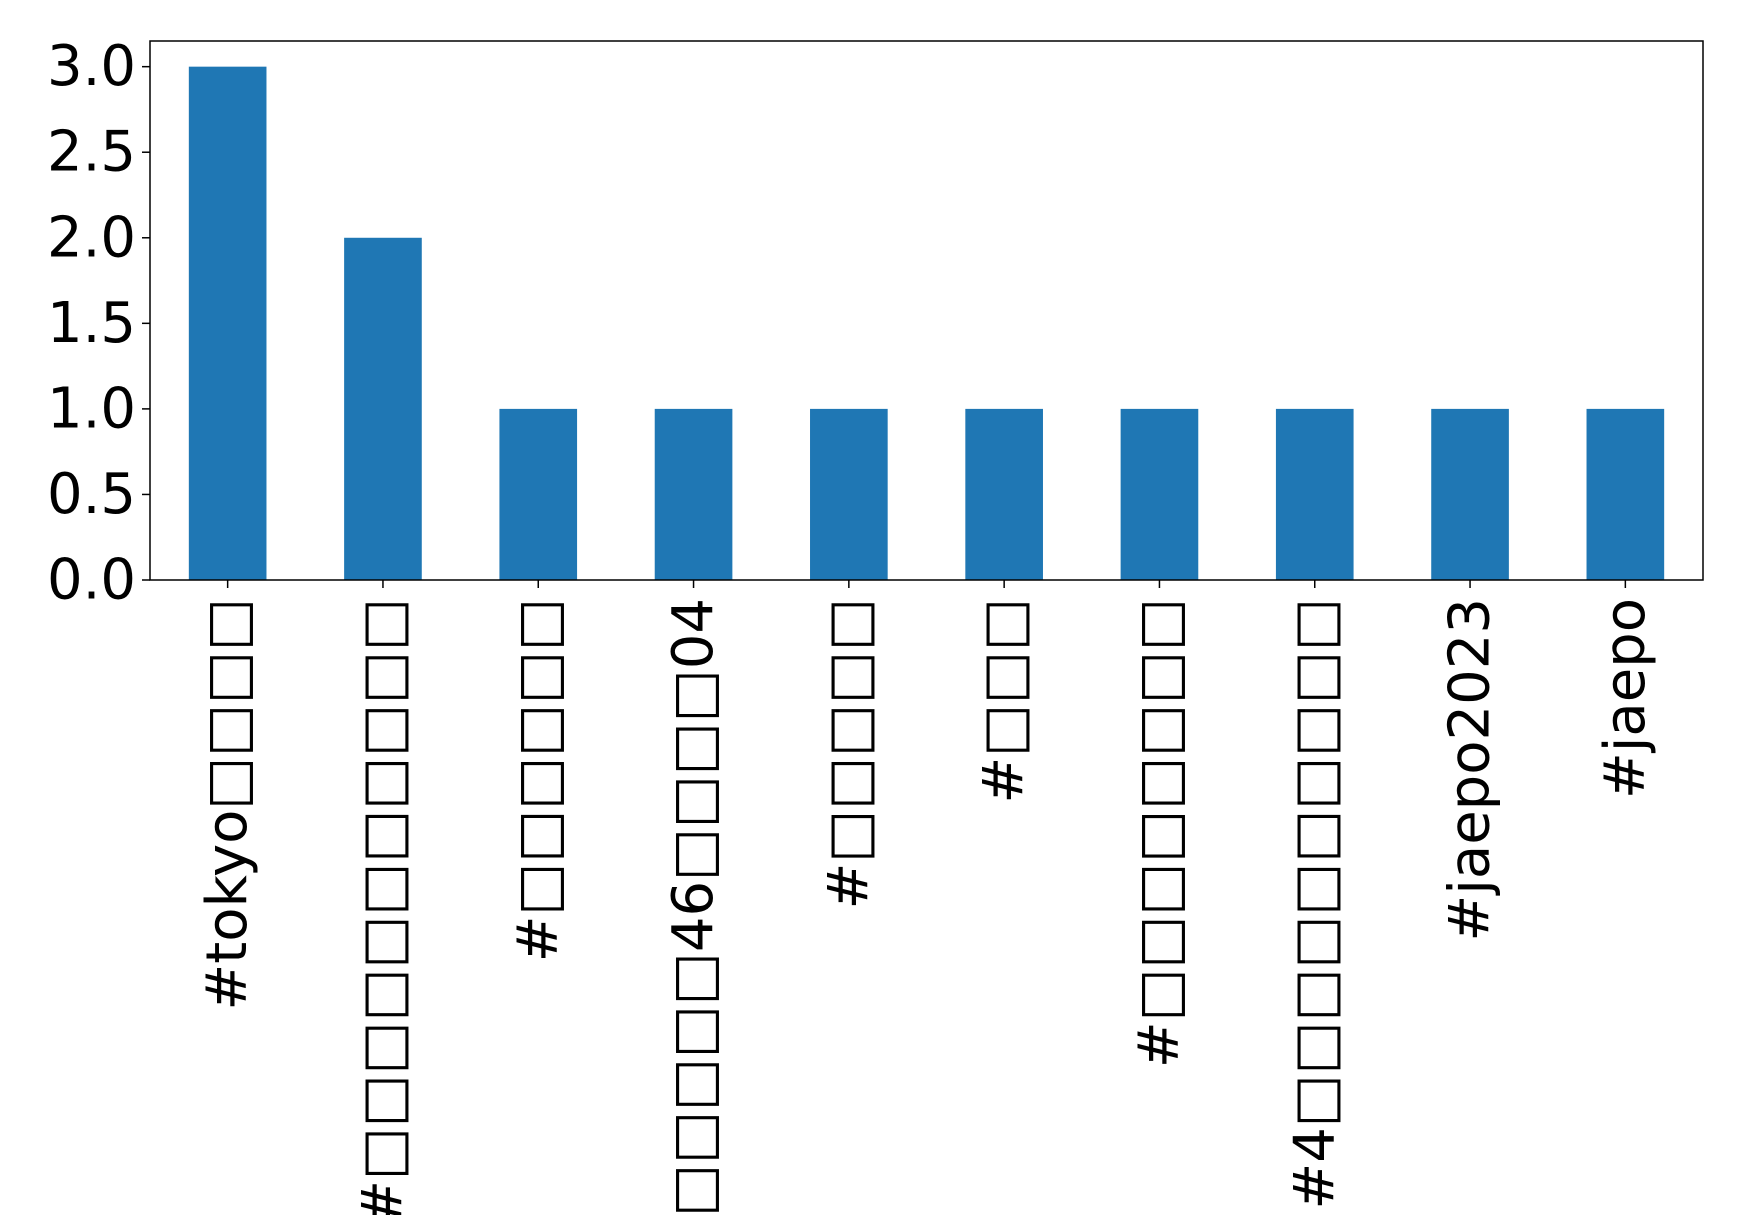 The image size is (1739, 1220). Describe the element at coordinates (848, 753) in the screenshot. I see `x-tick-label: #□□□□□` at that location.